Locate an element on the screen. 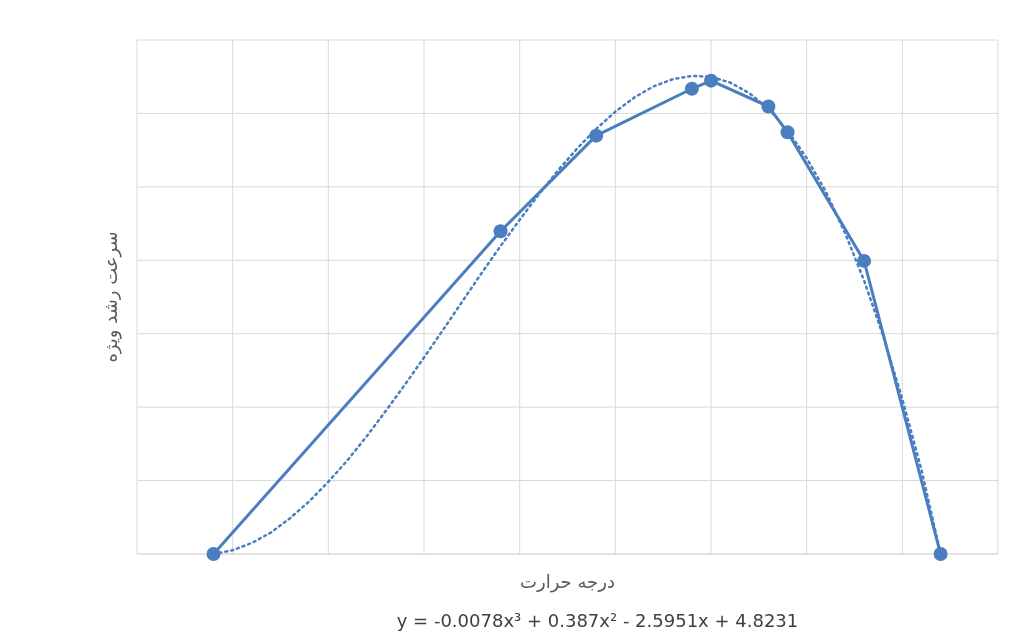 This screenshot has width=1016, height=634. x-axis-title: درجه حرارت is located at coordinates (567, 582).